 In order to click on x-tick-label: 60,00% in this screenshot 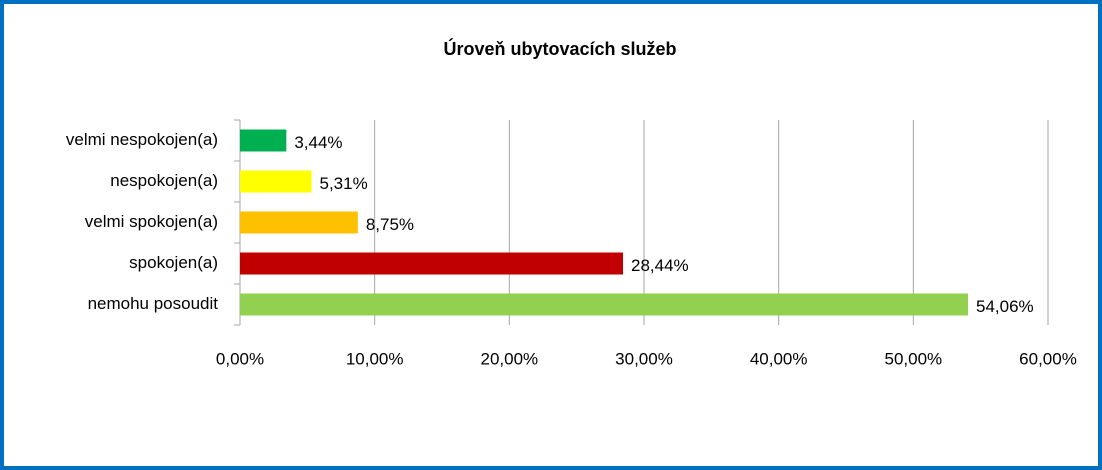, I will do `click(1048, 358)`.